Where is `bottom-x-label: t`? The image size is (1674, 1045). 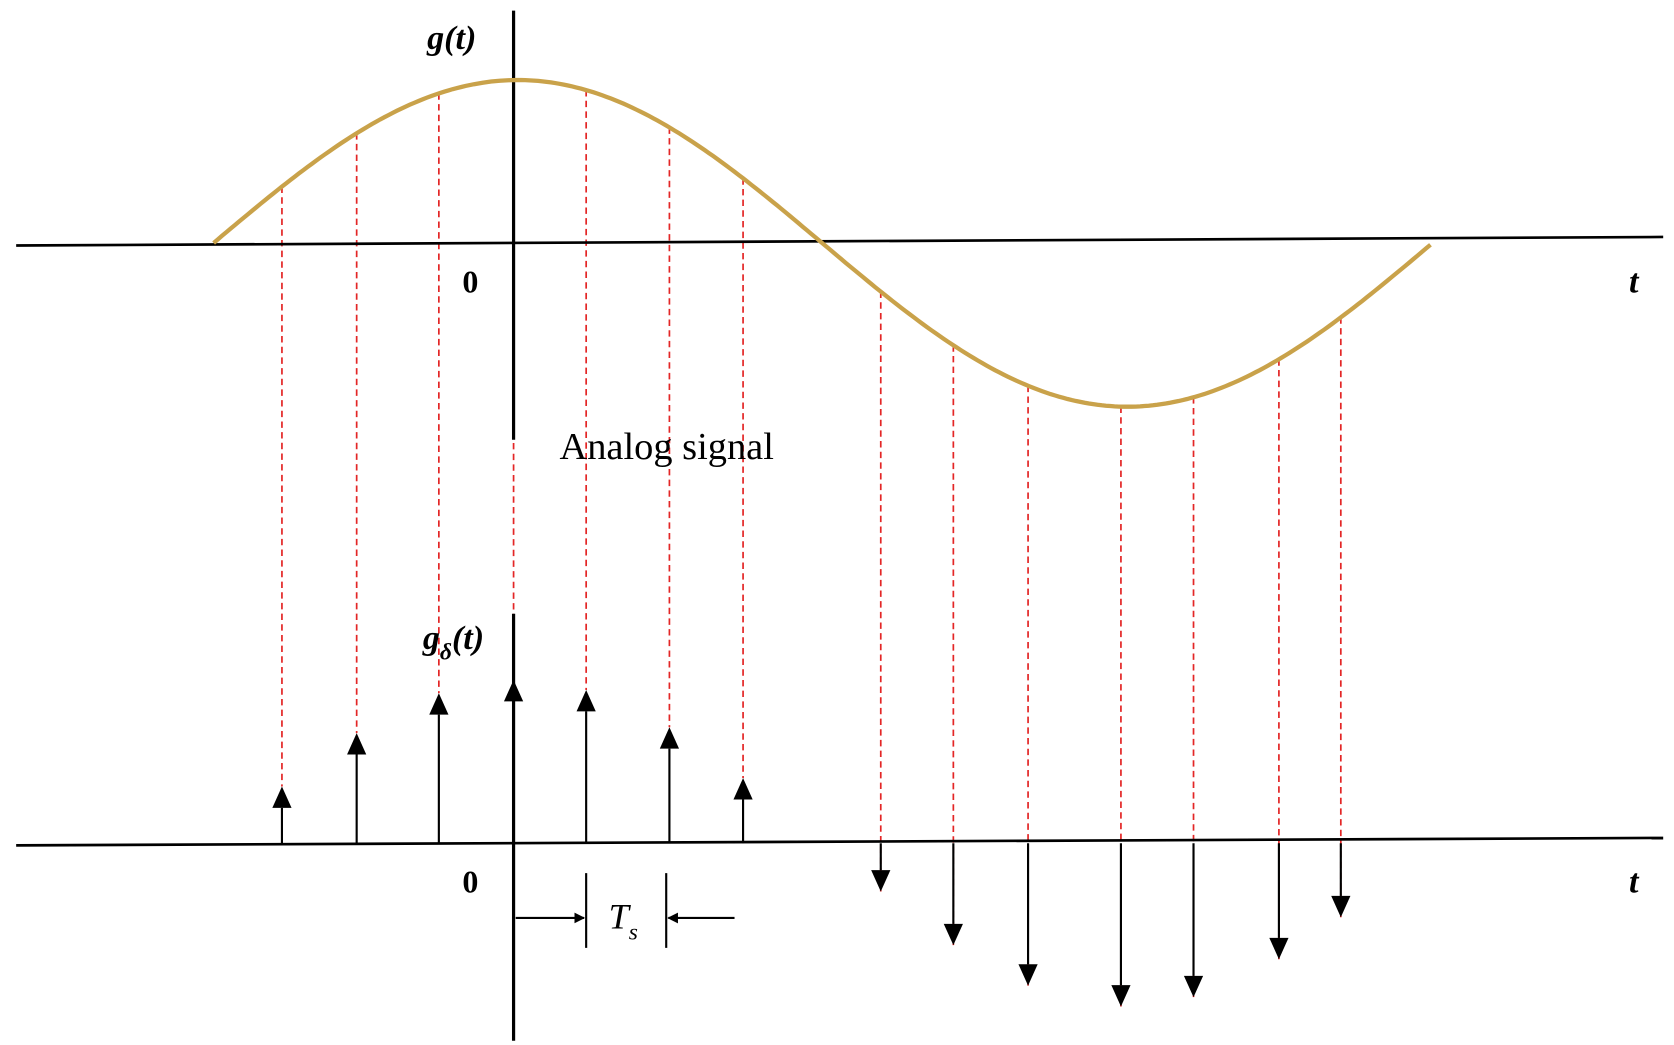
bottom-x-label: t is located at coordinates (1634, 881).